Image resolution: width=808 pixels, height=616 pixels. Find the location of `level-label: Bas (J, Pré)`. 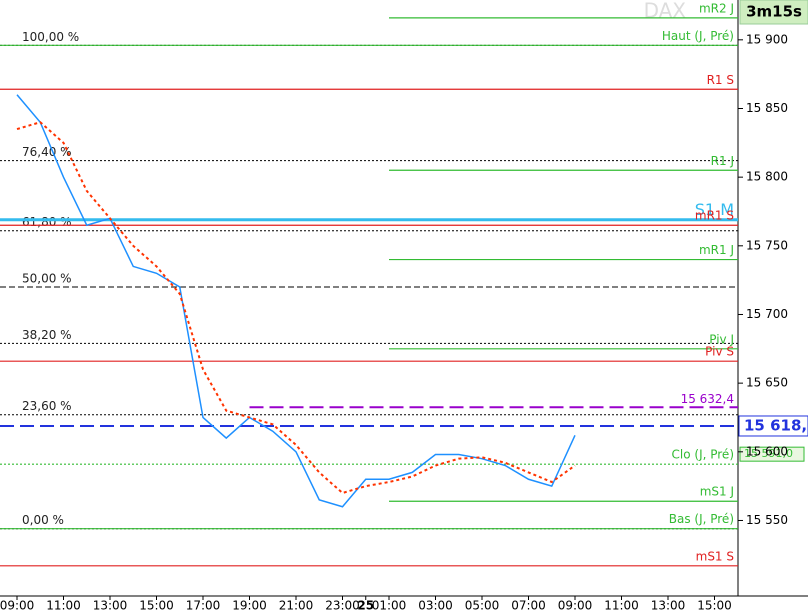

level-label: Bas (J, Pré) is located at coordinates (701, 519).